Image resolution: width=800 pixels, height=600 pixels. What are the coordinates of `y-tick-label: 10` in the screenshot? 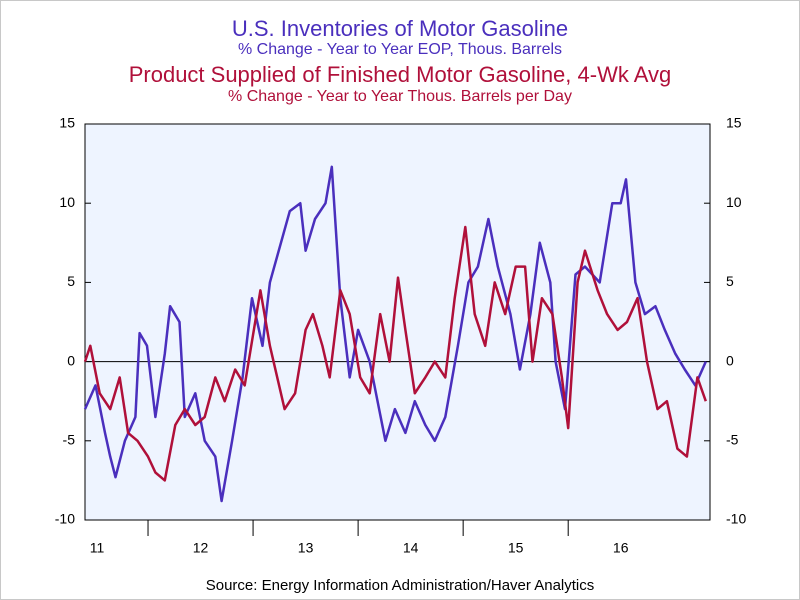 It's located at (67, 202).